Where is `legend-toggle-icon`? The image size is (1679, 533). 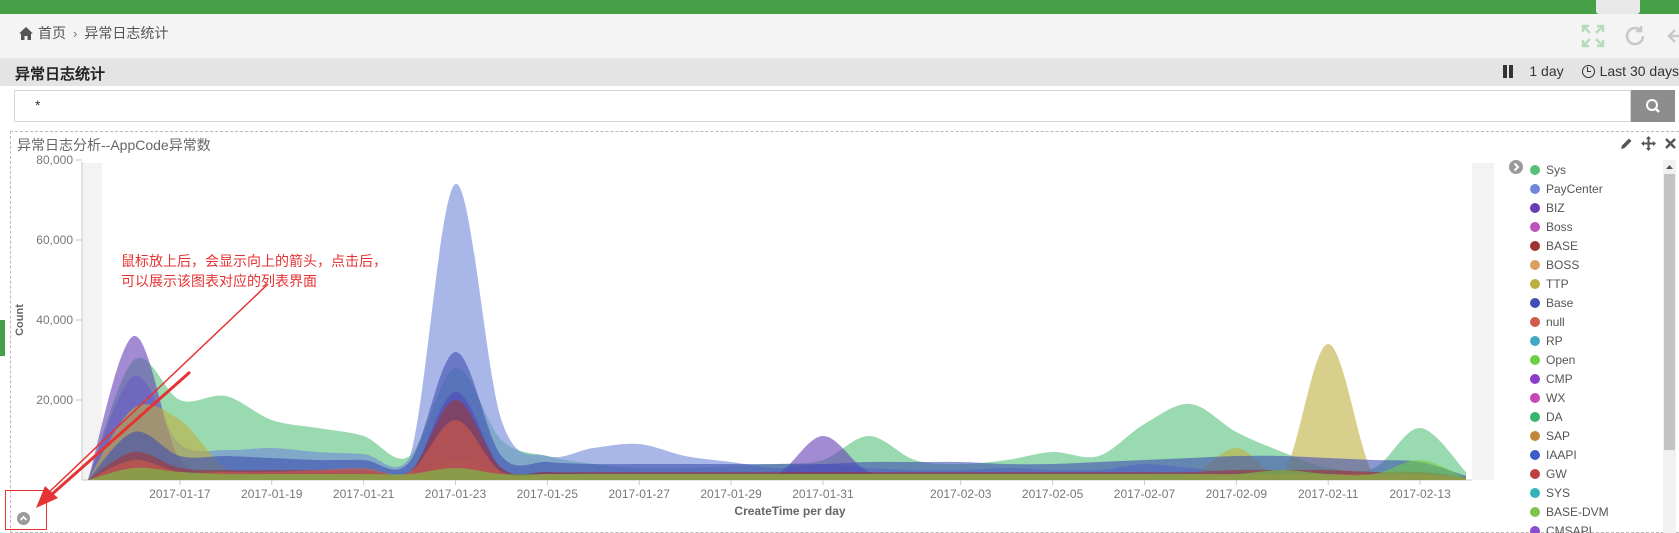 legend-toggle-icon is located at coordinates (1516, 167).